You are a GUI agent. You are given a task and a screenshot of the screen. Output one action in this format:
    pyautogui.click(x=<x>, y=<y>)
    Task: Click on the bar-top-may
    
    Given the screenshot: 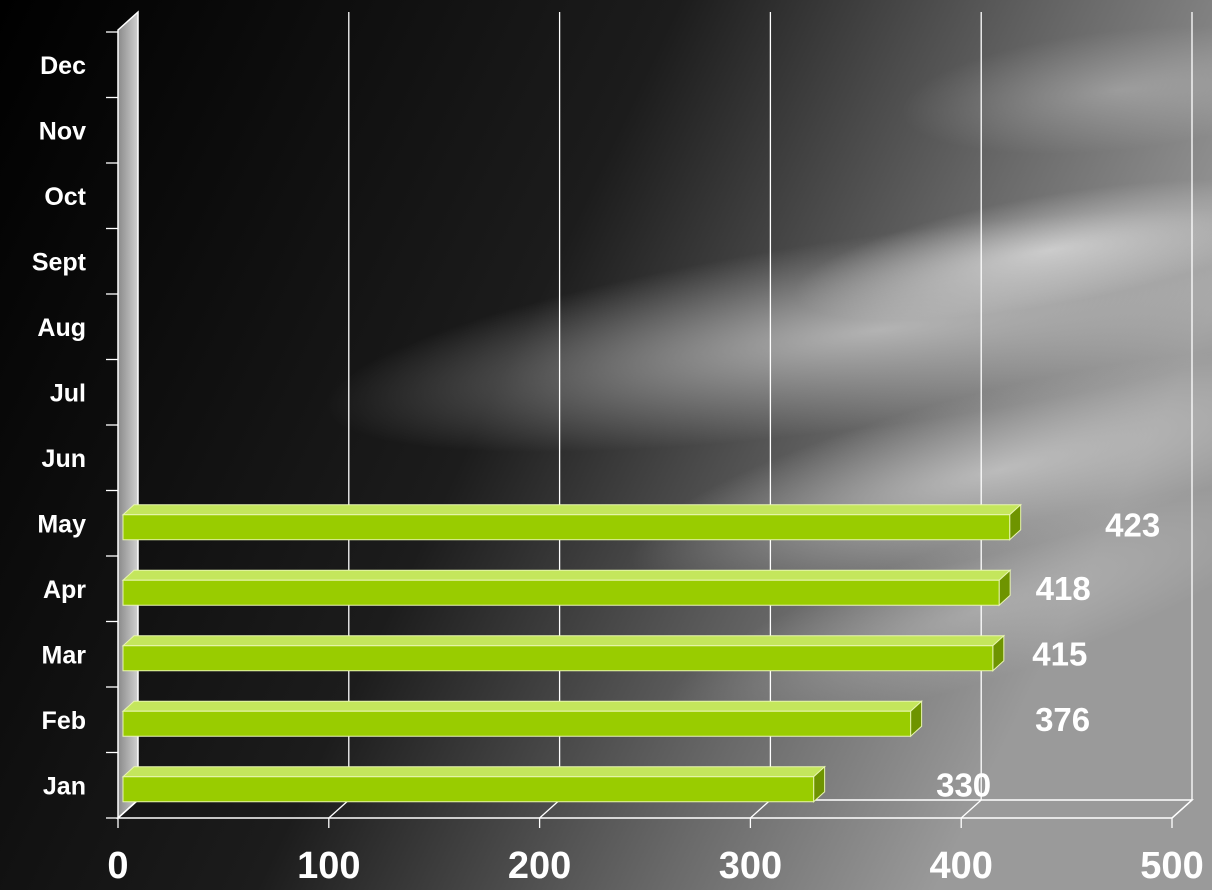 What is the action you would take?
    pyautogui.click(x=571, y=510)
    